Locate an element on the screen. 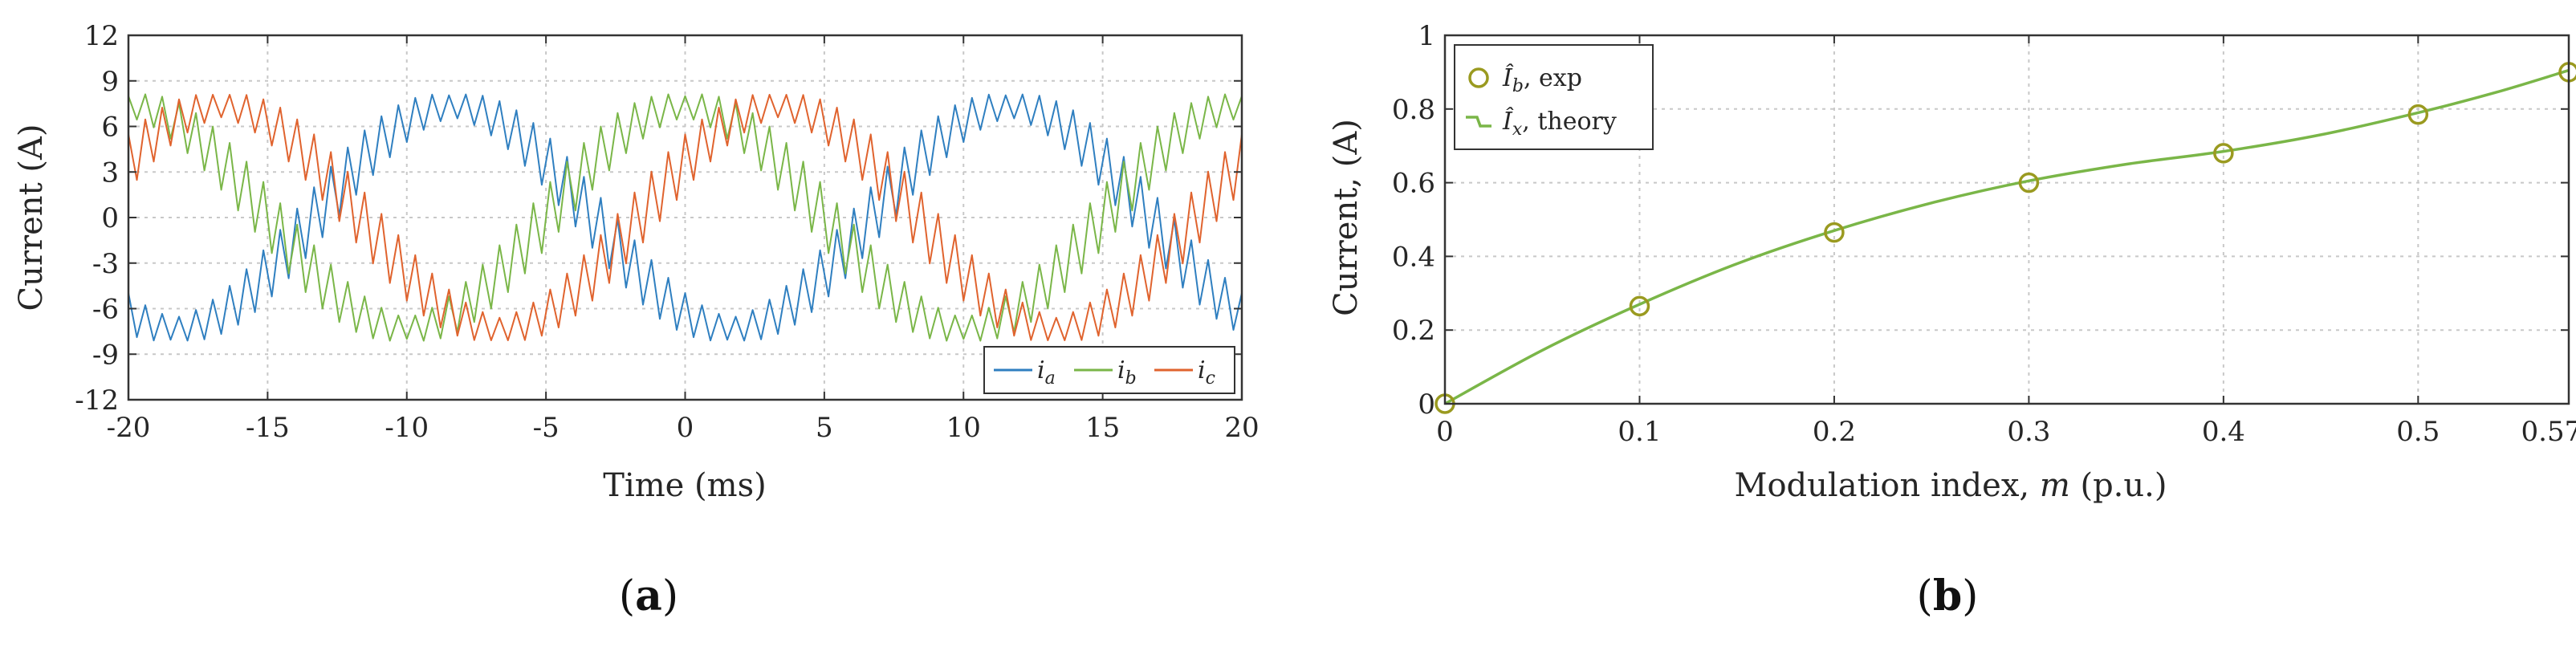  y-axis-label-b: Current, (A) is located at coordinates (1346, 218).